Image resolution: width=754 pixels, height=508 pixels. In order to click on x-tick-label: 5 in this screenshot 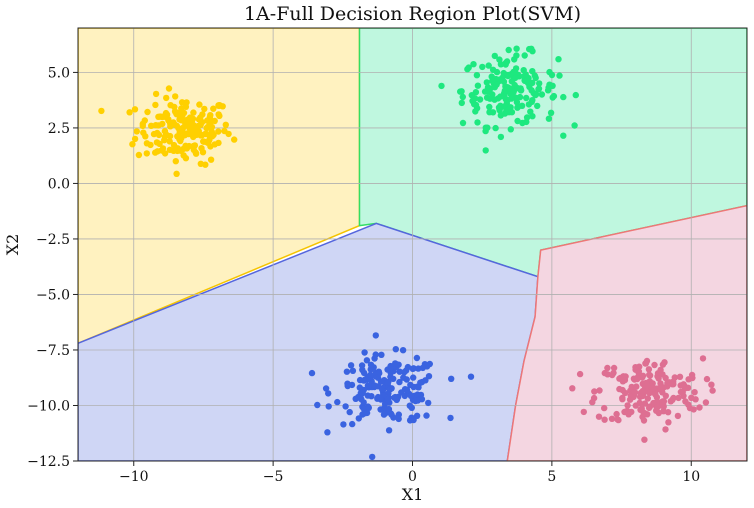, I will do `click(551, 477)`.